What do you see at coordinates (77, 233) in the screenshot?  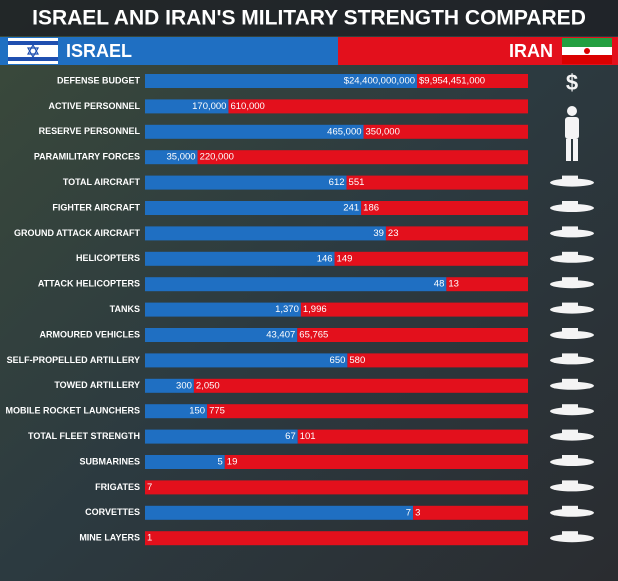 I see `category-label: GROUND ATTACK AIRCRAFT` at bounding box center [77, 233].